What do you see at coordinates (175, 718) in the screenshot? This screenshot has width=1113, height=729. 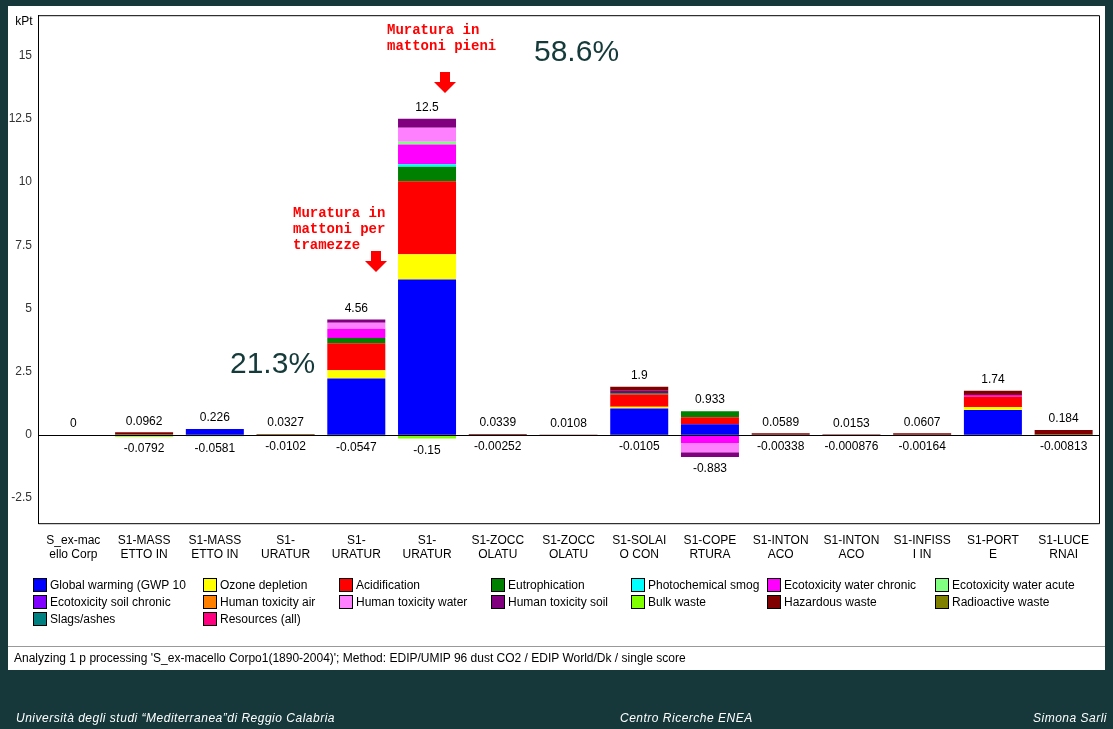 I see `text: Università degli studi “Mediterranea”di Reggio Calabria` at bounding box center [175, 718].